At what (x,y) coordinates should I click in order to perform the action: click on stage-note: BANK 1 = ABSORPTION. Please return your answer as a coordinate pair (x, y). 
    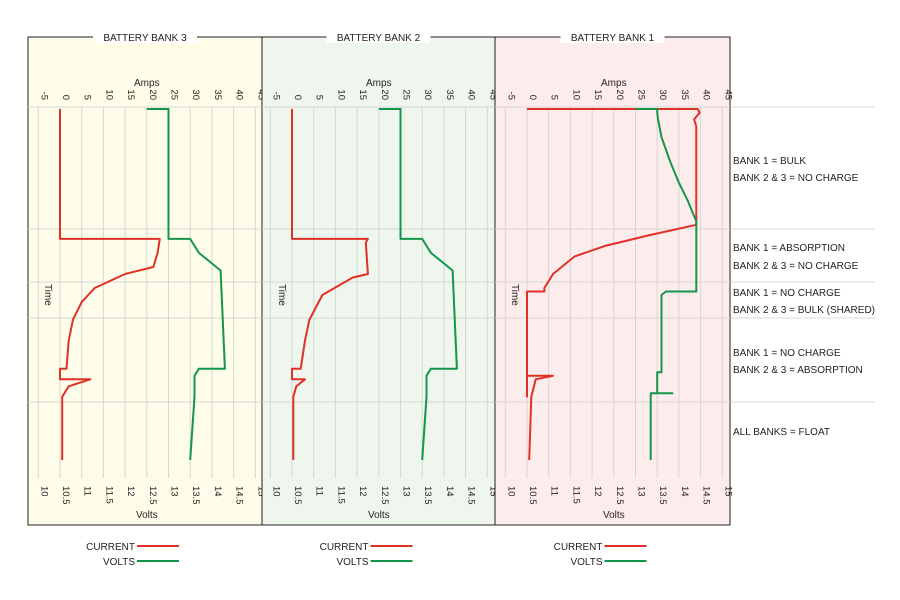
    Looking at the image, I should click on (789, 248).